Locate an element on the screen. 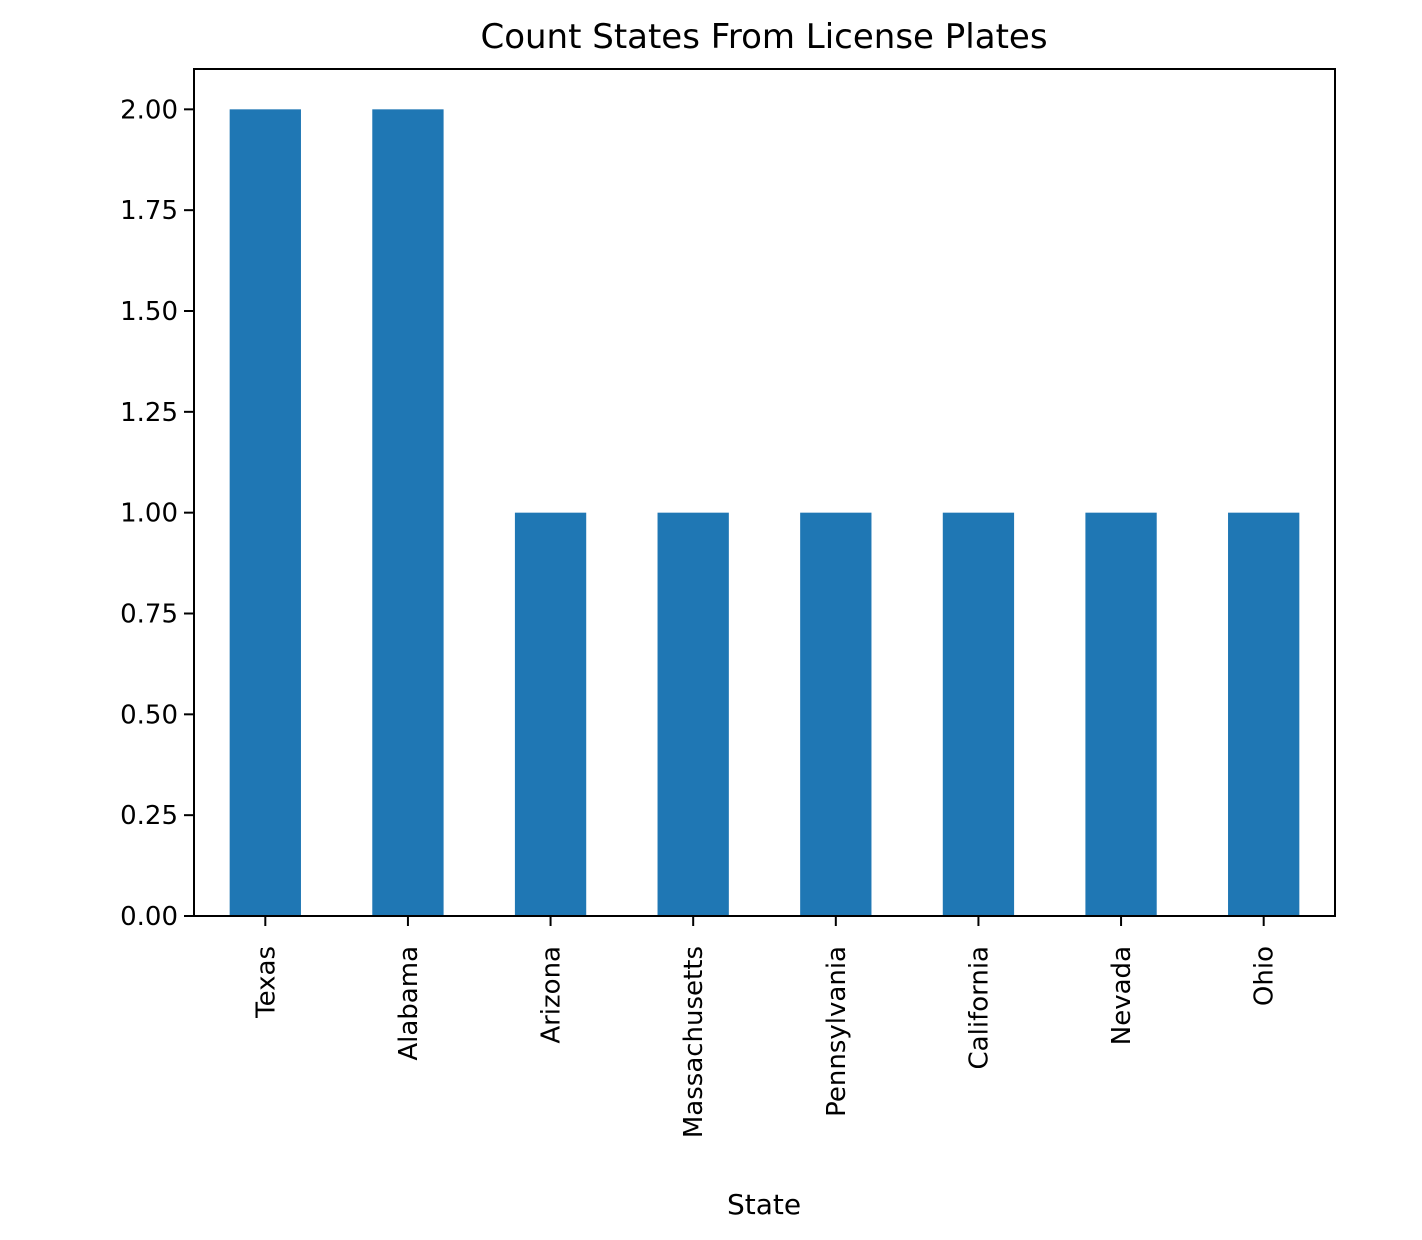 This screenshot has height=1240, width=1422. x-tick-label: Arizona is located at coordinates (552, 995).